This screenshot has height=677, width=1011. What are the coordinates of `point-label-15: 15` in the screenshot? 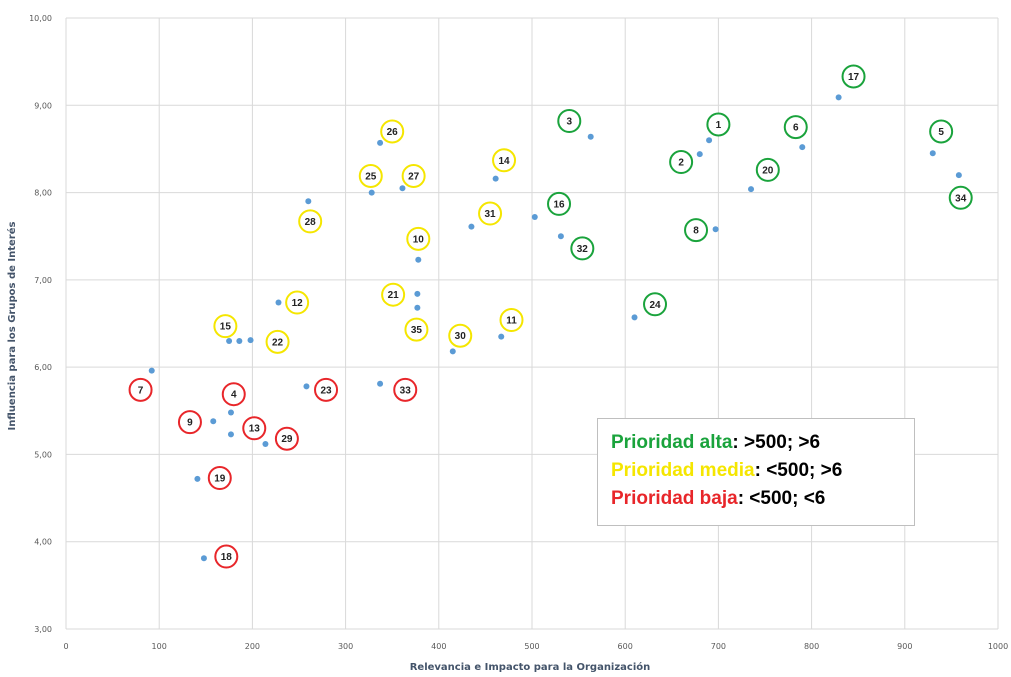 It's located at (226, 327).